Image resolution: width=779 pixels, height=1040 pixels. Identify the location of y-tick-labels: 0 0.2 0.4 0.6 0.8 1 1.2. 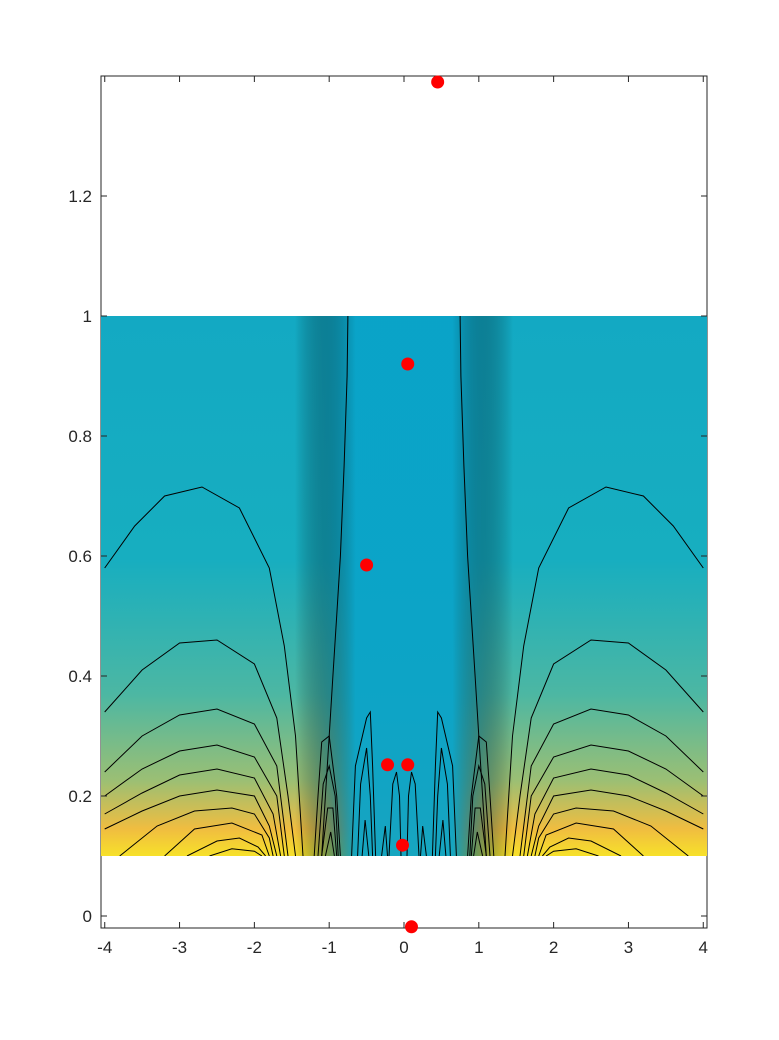
(80, 556).